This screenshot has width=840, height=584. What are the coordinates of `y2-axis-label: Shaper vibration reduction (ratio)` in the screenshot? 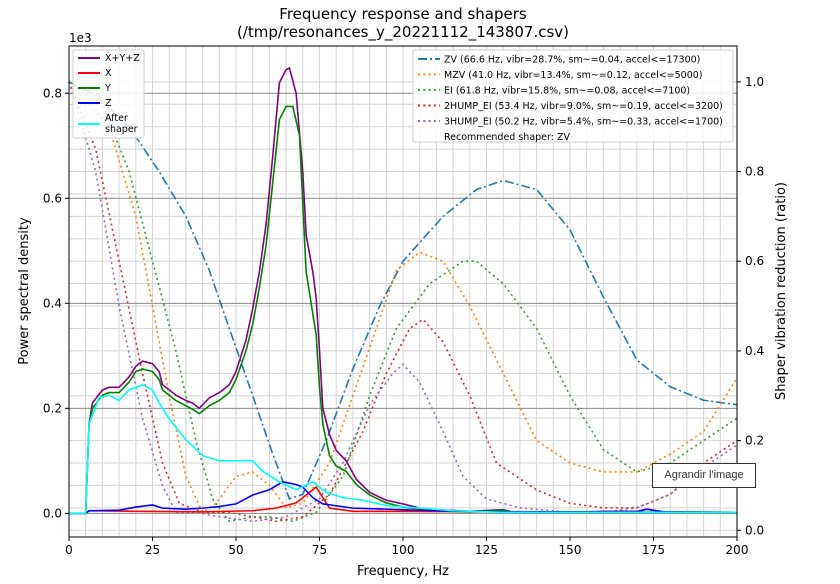 It's located at (781, 291).